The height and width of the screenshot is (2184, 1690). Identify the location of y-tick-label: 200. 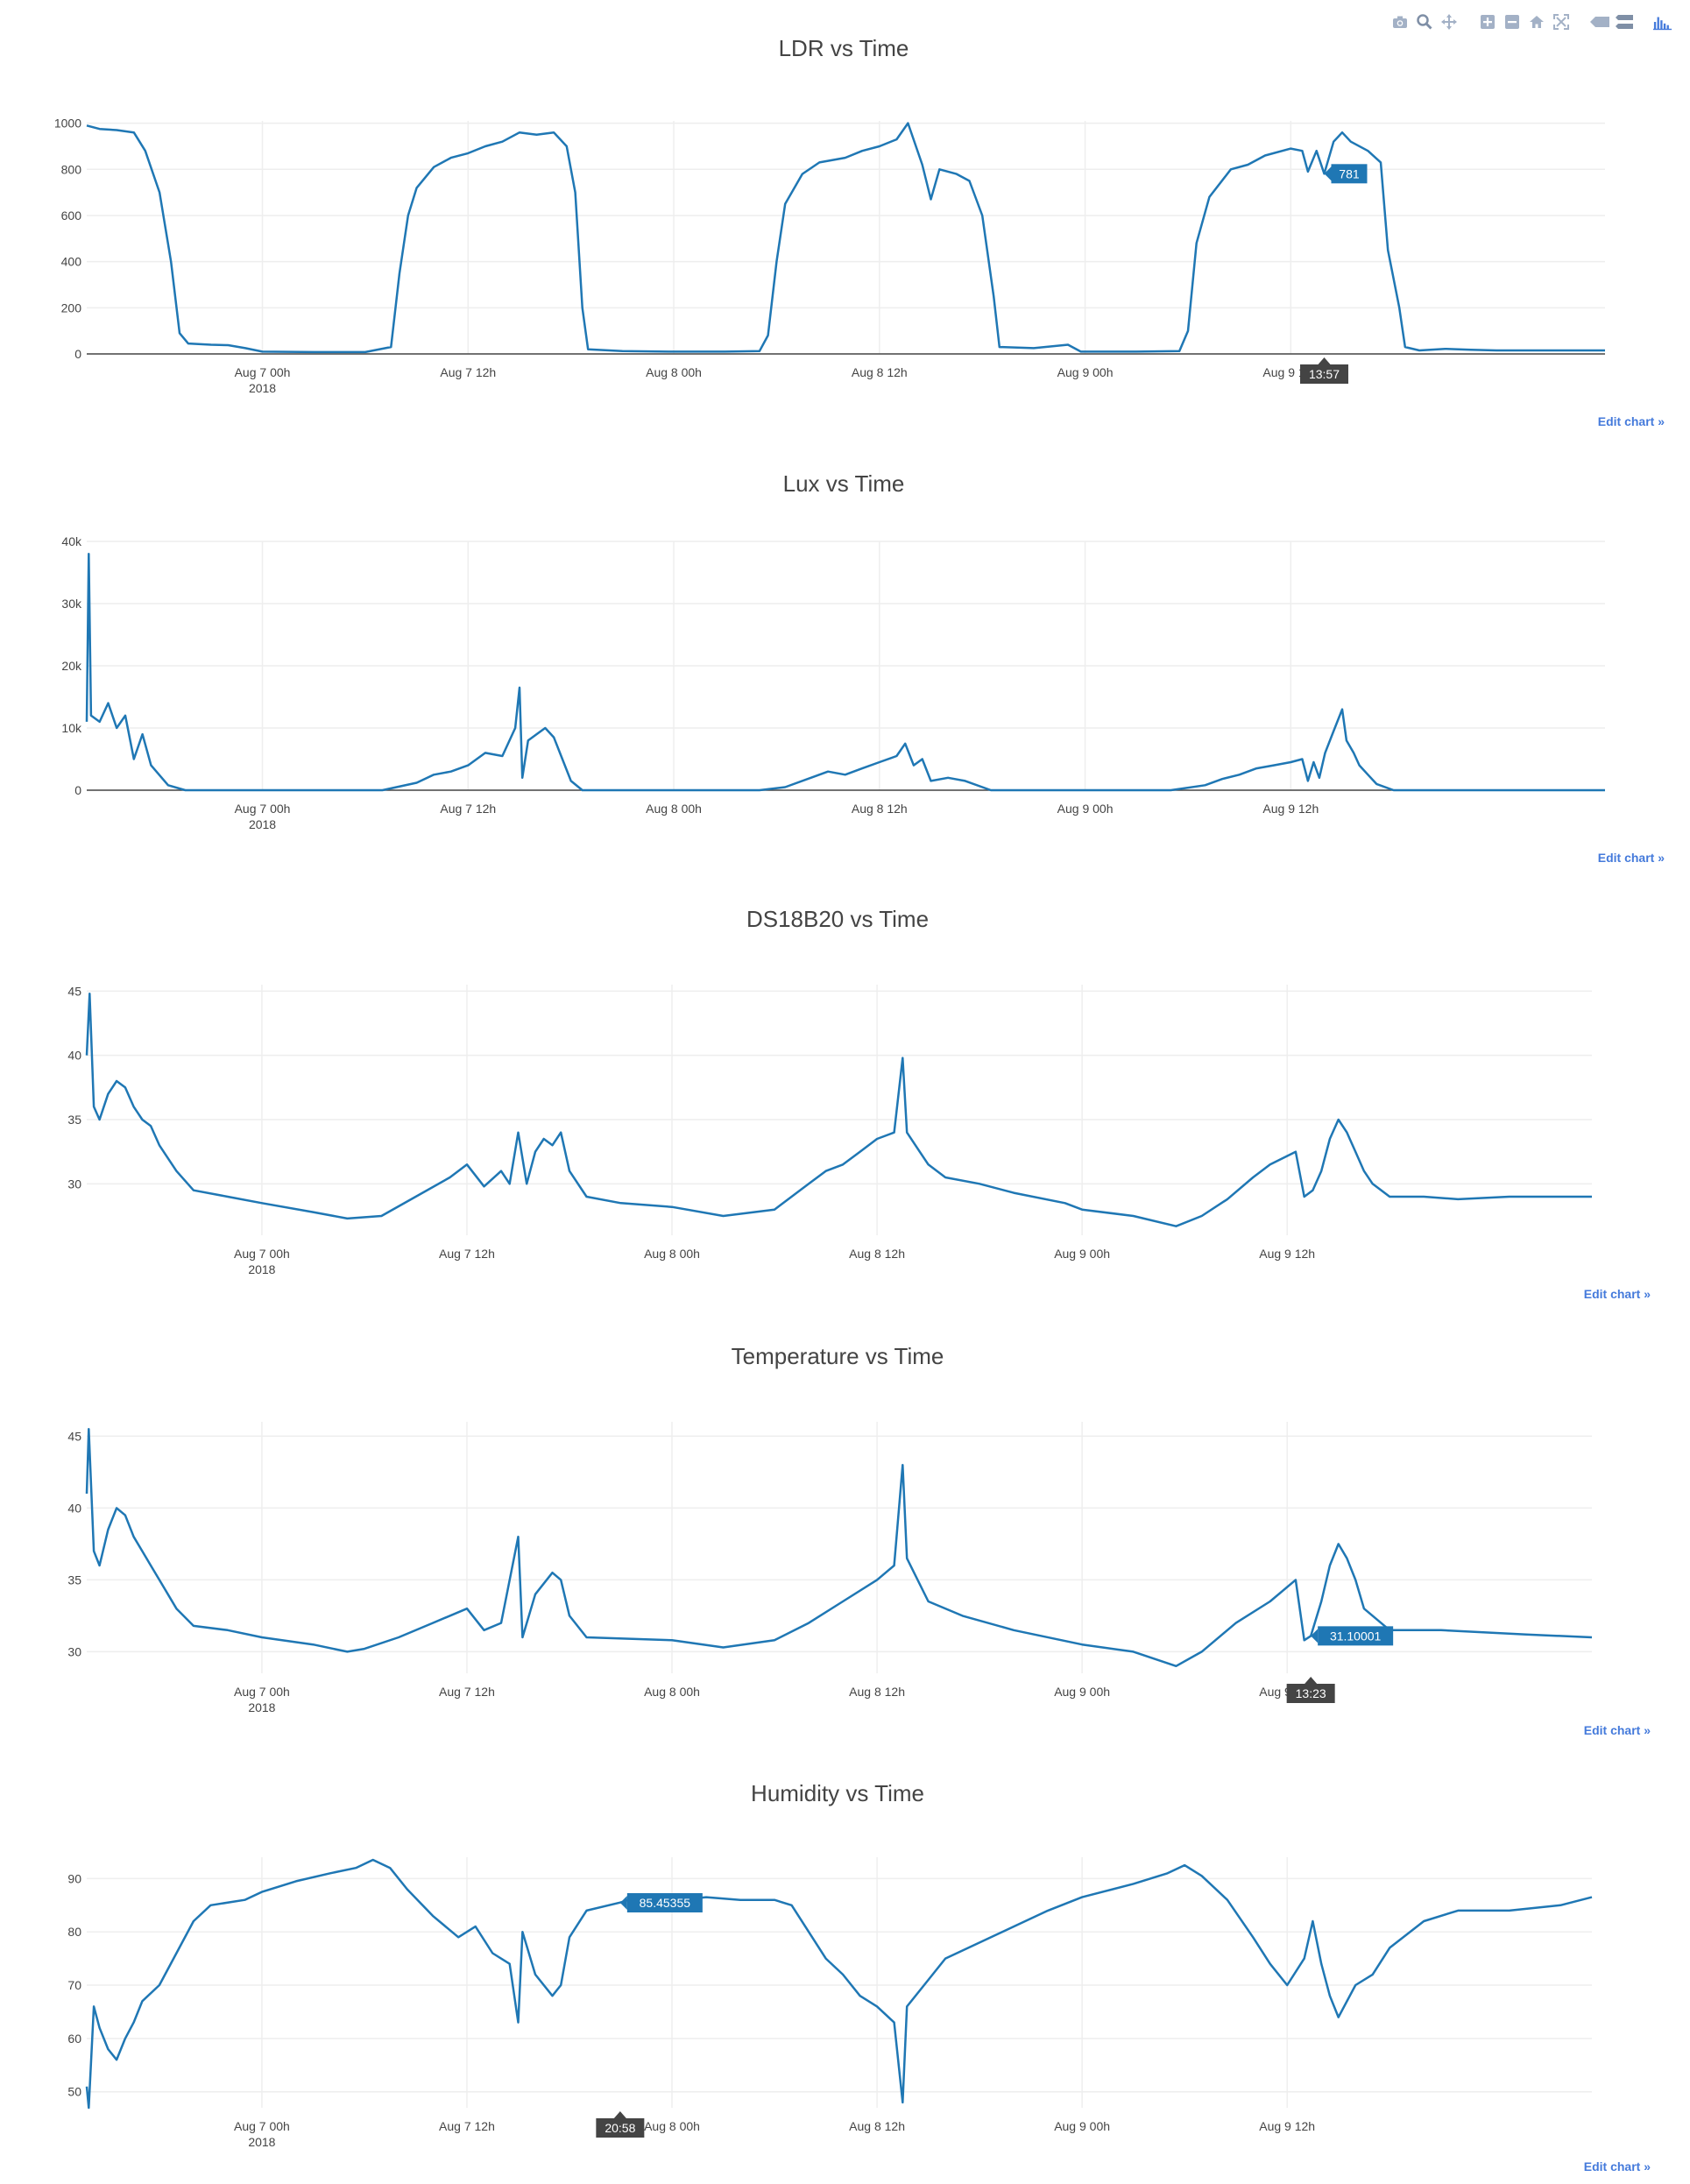
(72, 307).